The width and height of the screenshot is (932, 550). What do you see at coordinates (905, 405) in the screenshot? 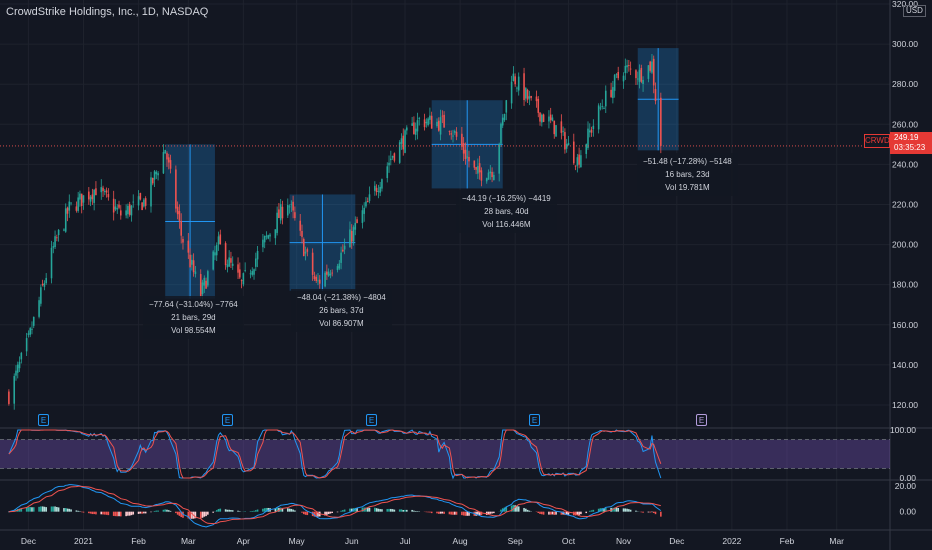
I see `price-axis-tick-label: 120.00` at bounding box center [905, 405].